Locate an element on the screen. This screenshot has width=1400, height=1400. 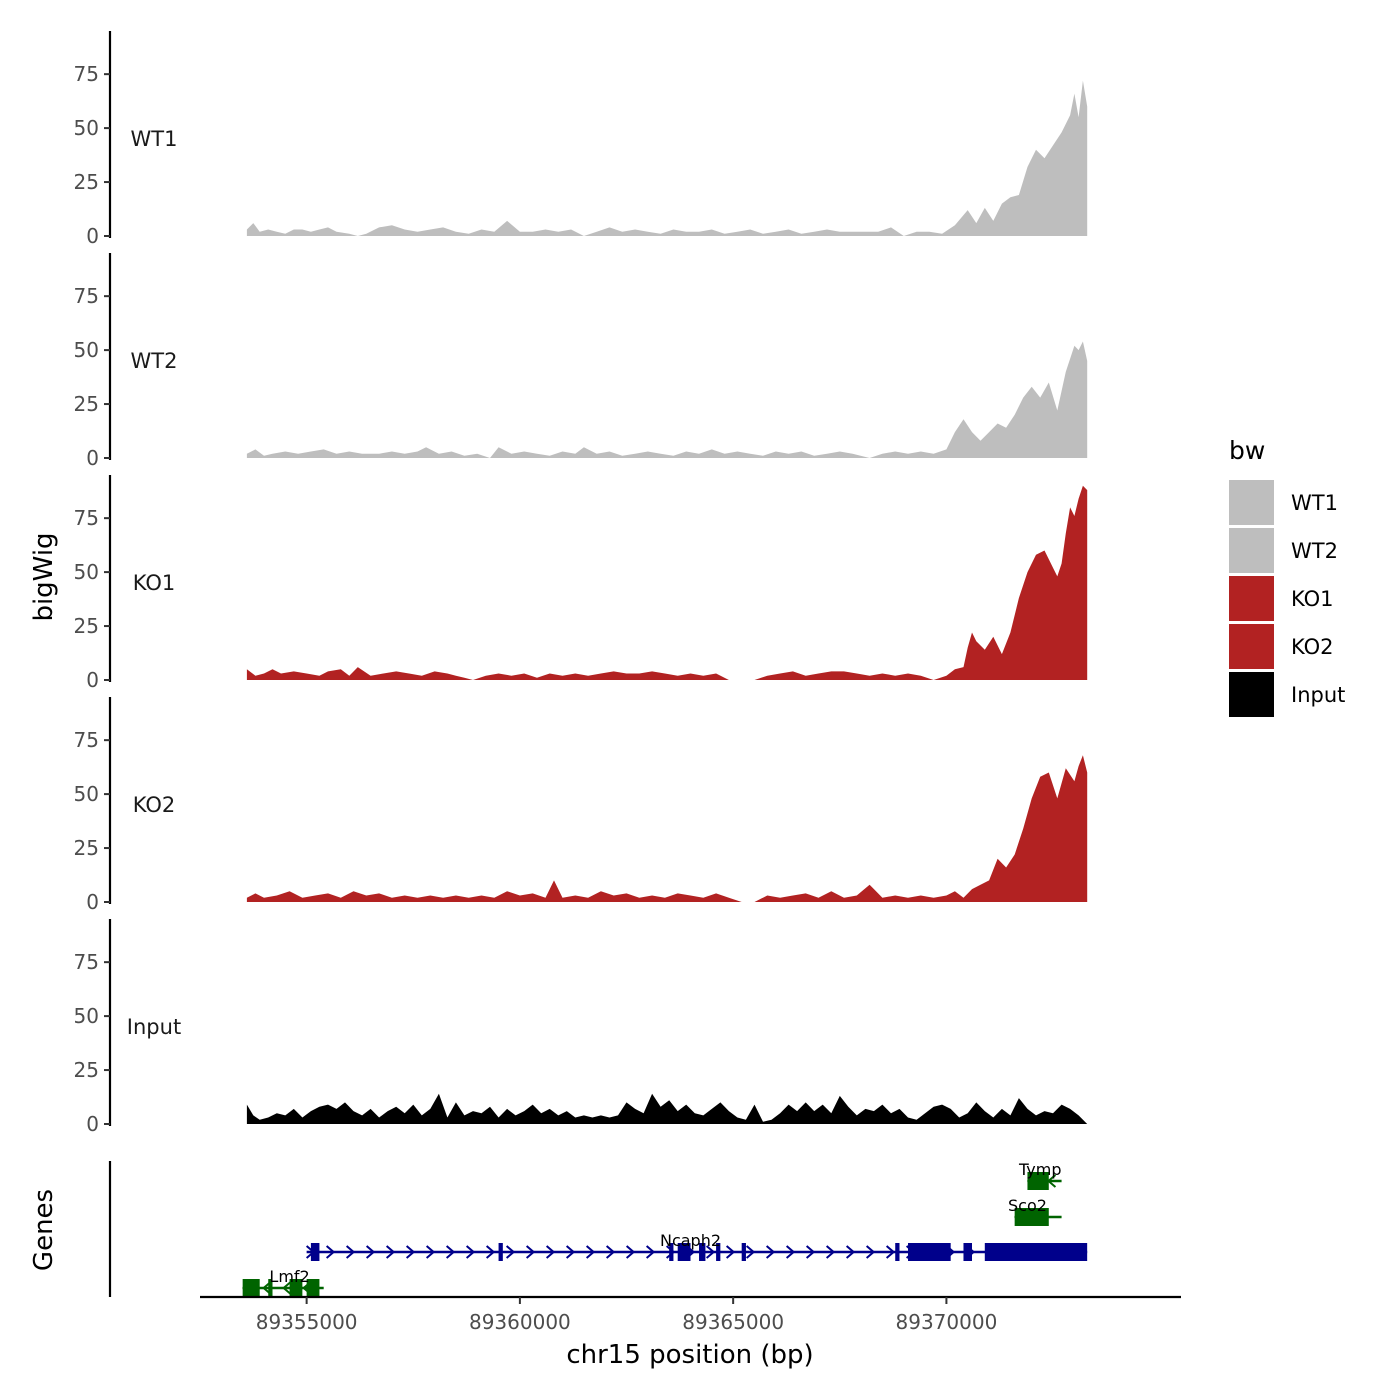
gene-tymp: Tymp is located at coordinates (1040, 1175).